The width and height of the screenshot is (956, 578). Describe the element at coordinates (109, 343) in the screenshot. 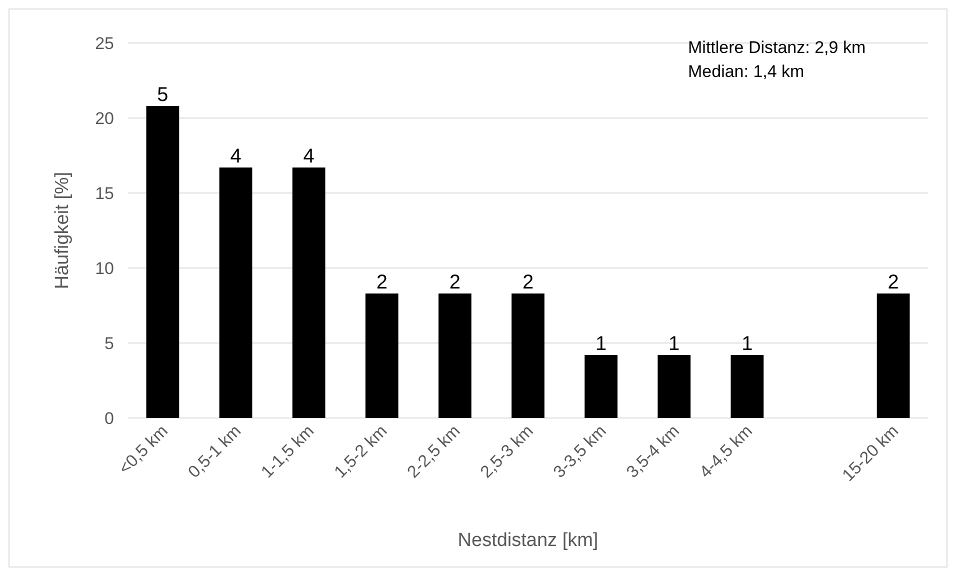

I see `y-tick-label: 5` at that location.